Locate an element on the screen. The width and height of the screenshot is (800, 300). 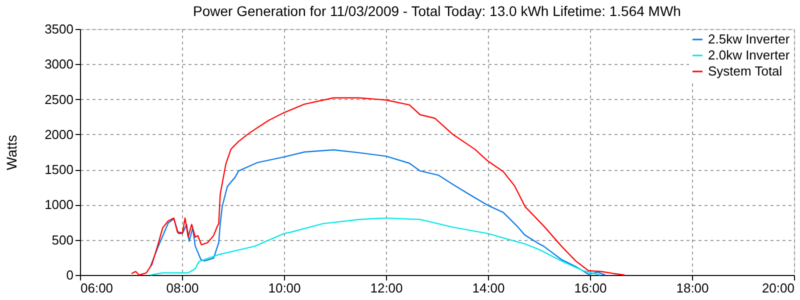
legend-label: 2.5kw Inverter is located at coordinates (749, 39).